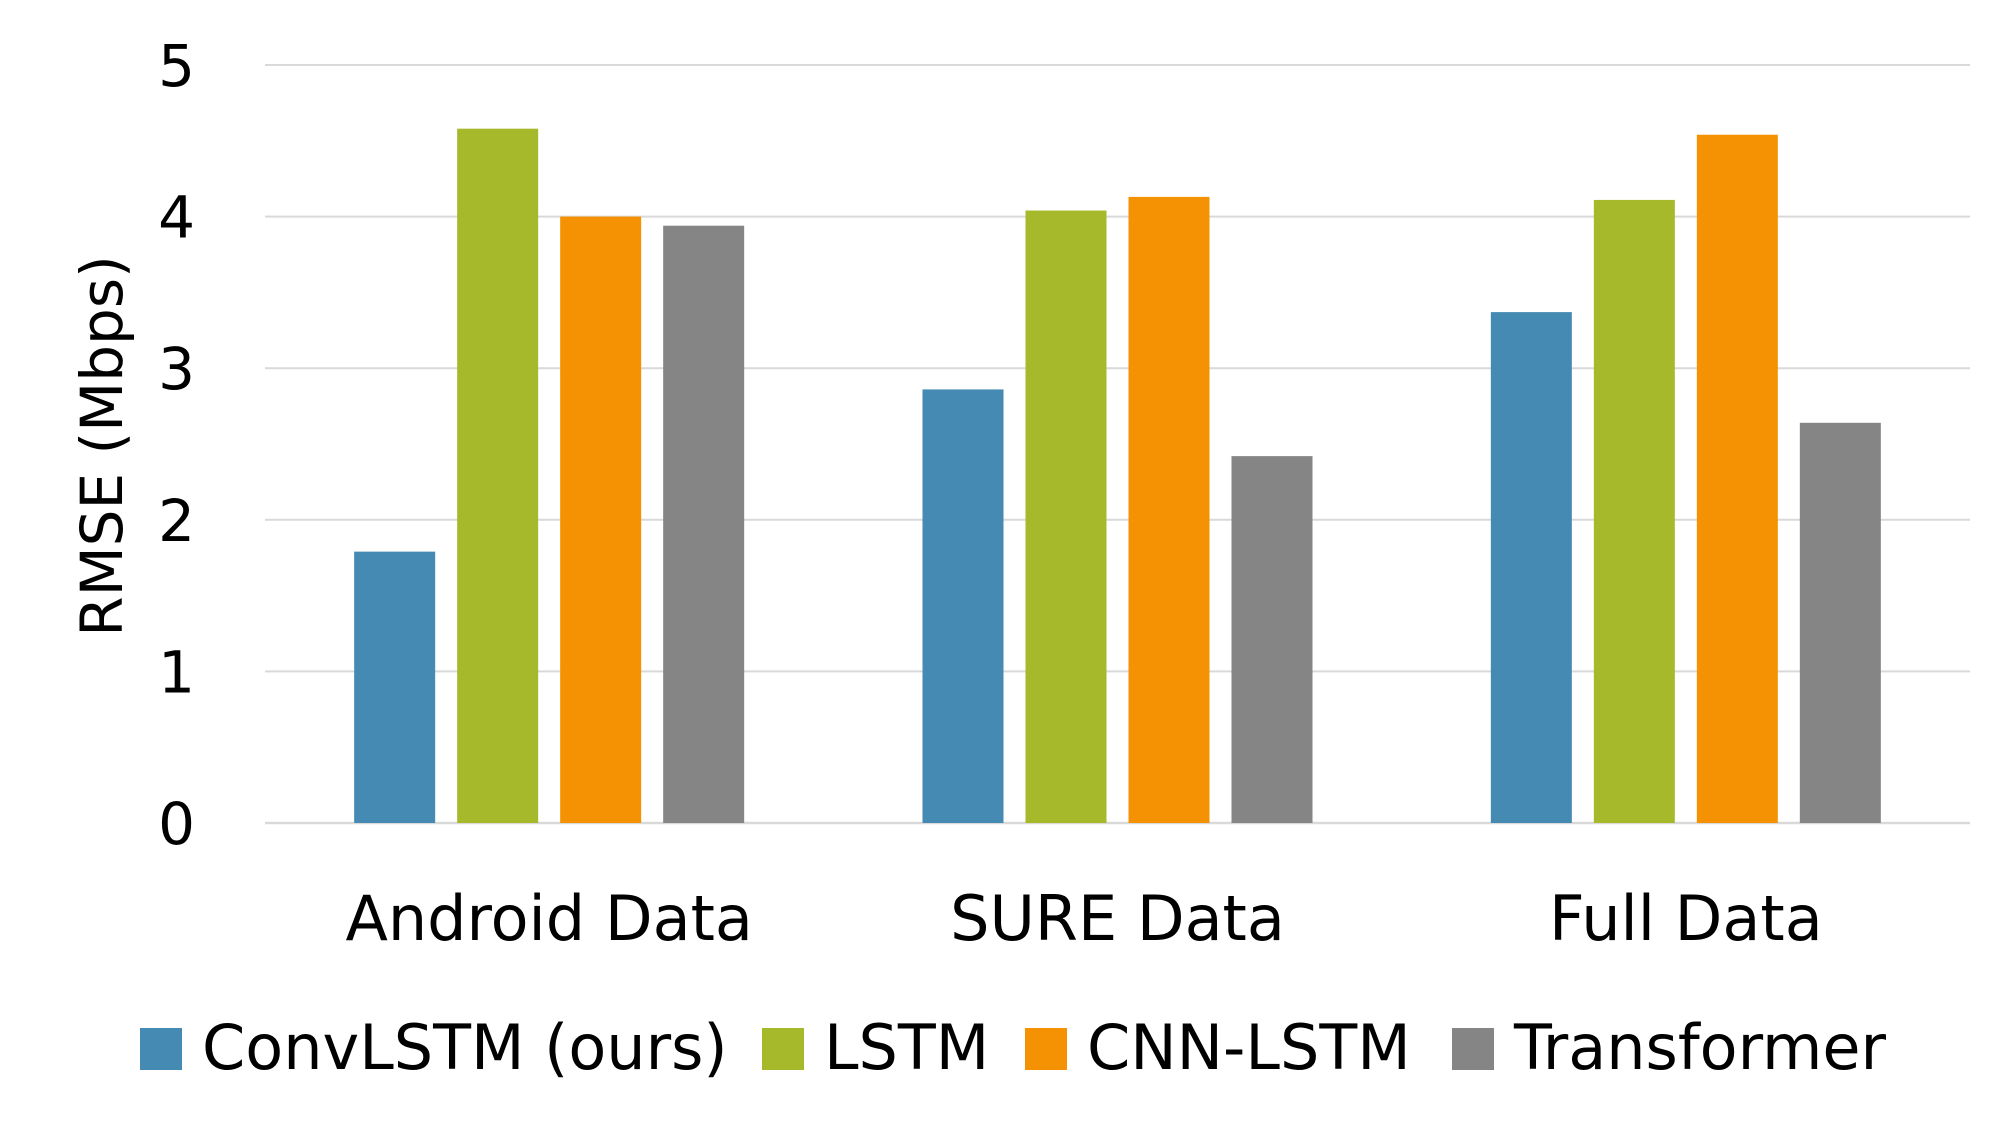  I want to click on legend-label: ConvLSTM (ours), so click(465, 1047).